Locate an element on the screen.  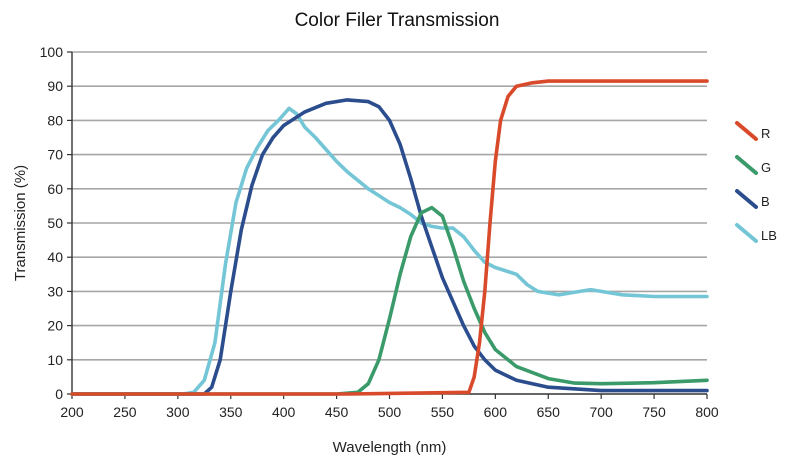
y-tick-label: 0 is located at coordinates (59, 394).